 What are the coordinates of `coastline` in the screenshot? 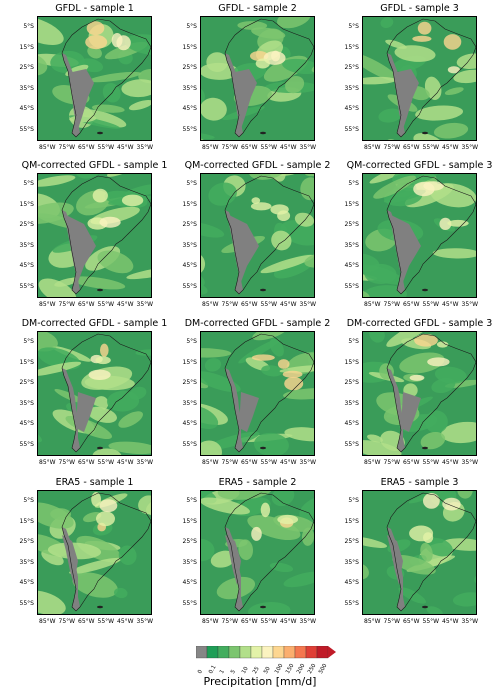 It's located at (269, 552).